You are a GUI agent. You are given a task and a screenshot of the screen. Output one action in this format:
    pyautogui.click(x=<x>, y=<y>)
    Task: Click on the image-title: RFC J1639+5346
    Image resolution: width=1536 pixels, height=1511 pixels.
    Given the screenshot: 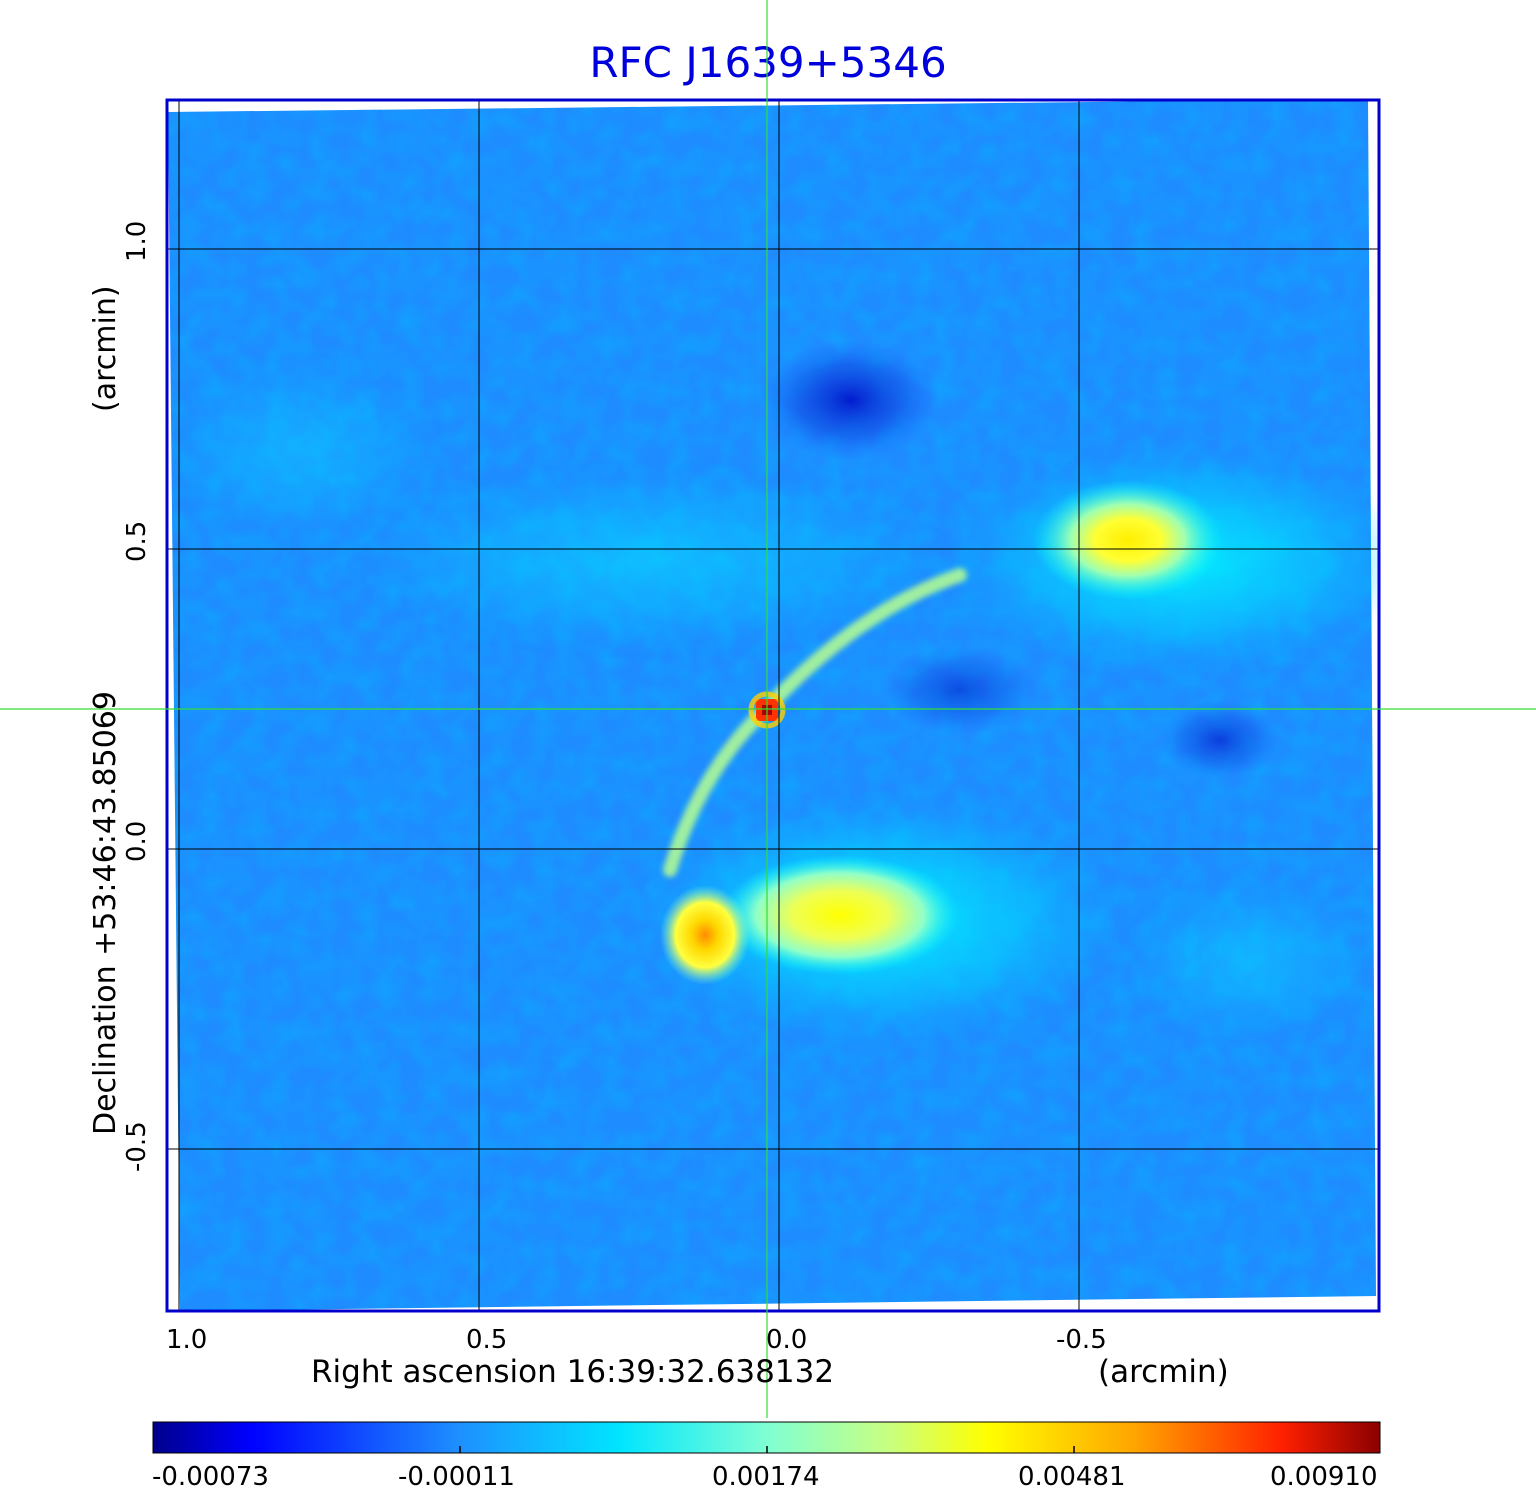 What is the action you would take?
    pyautogui.click(x=768, y=62)
    